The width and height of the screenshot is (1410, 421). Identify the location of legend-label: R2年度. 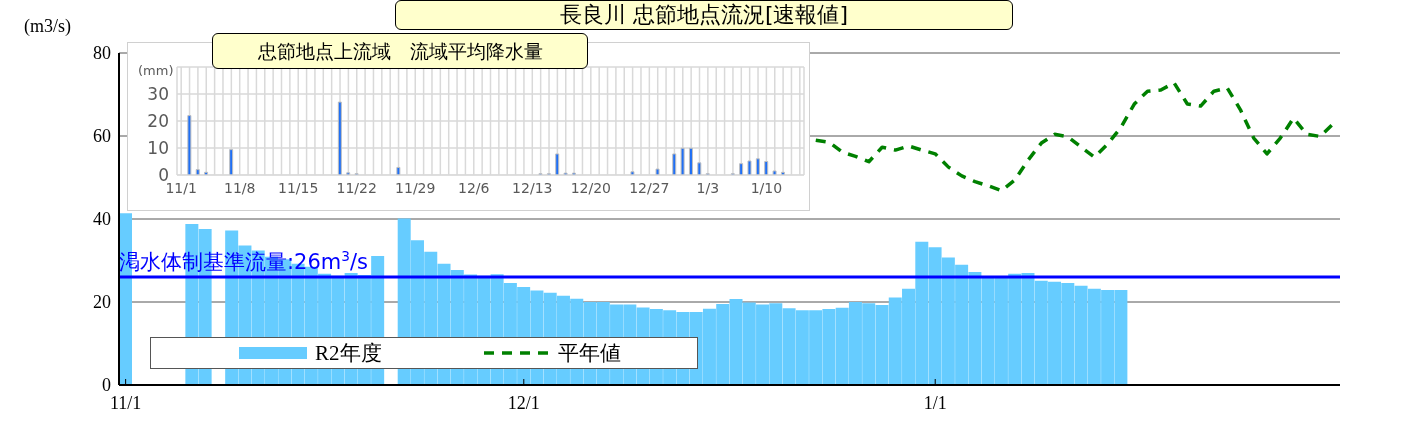
(348, 353).